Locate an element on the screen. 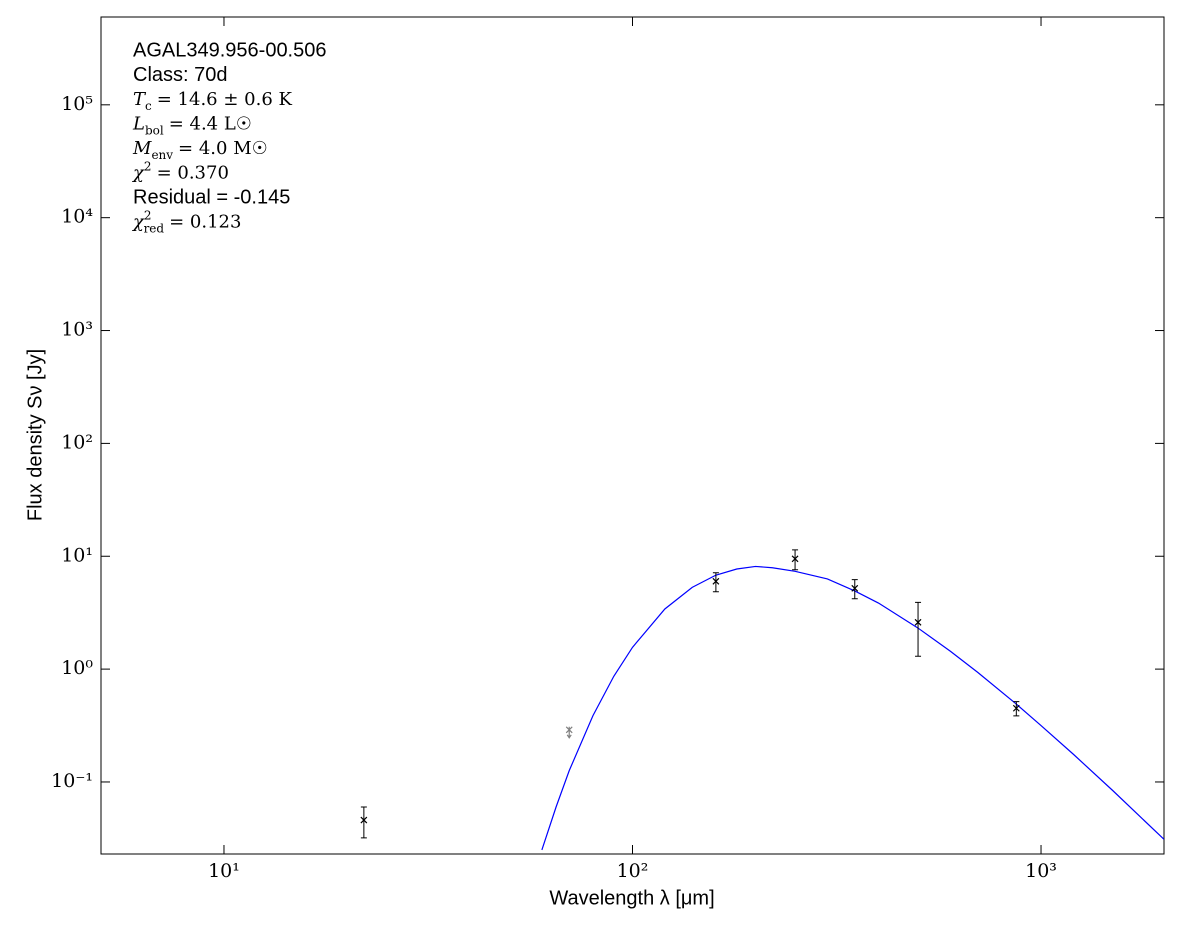 This screenshot has width=1200, height=933. y-axis-label: Flux density Sν [Jy] is located at coordinates (35, 435).